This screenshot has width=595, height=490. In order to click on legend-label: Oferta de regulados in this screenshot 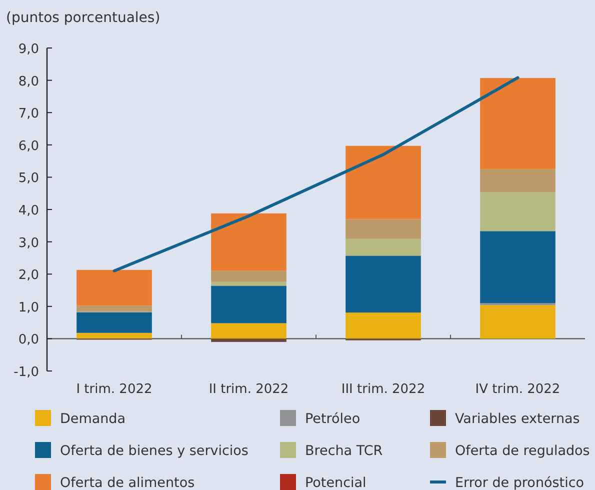, I will do `click(522, 451)`.